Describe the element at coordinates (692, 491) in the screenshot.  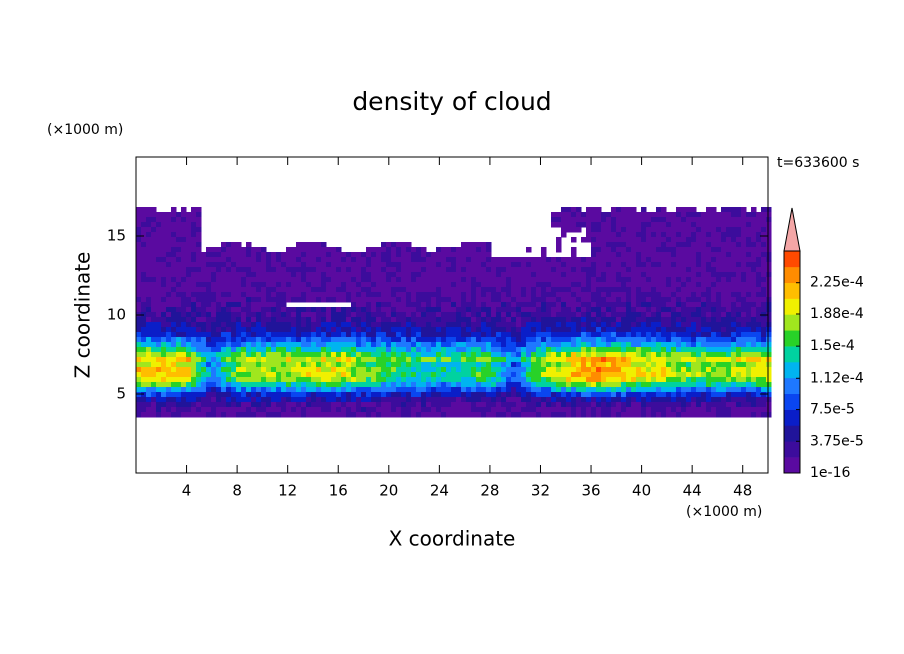
I see `x-tick-label: 44` at that location.